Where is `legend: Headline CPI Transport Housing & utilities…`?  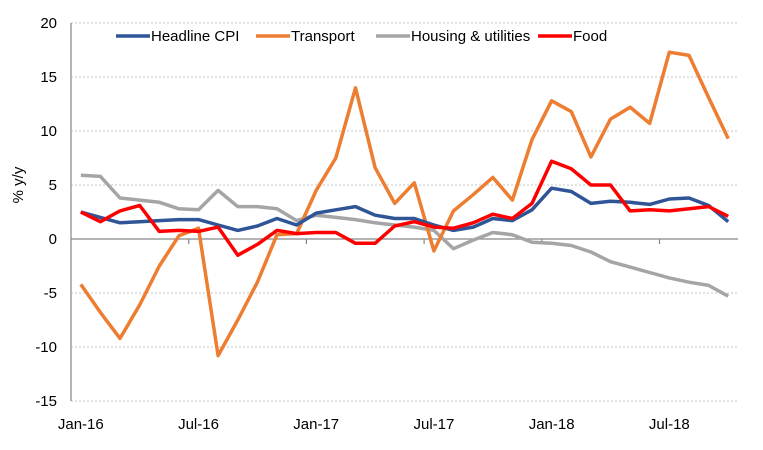
legend: Headline CPI Transport Housing & utilities… is located at coordinates (361, 36).